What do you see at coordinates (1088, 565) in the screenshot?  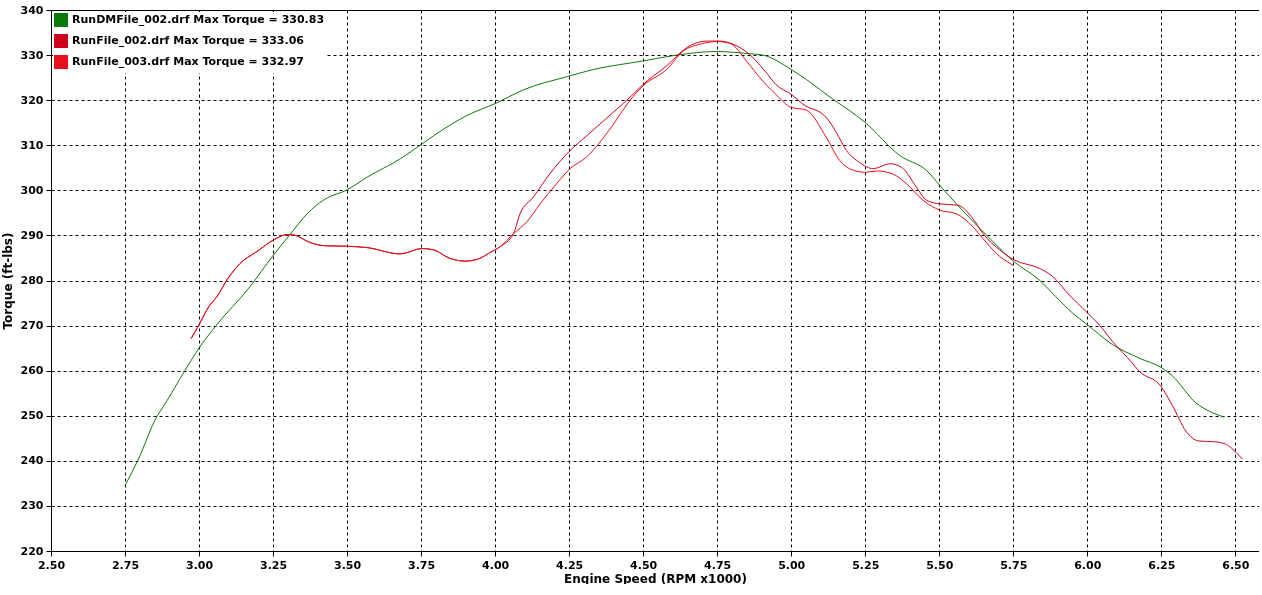 I see `x-tick-label: 6.00` at bounding box center [1088, 565].